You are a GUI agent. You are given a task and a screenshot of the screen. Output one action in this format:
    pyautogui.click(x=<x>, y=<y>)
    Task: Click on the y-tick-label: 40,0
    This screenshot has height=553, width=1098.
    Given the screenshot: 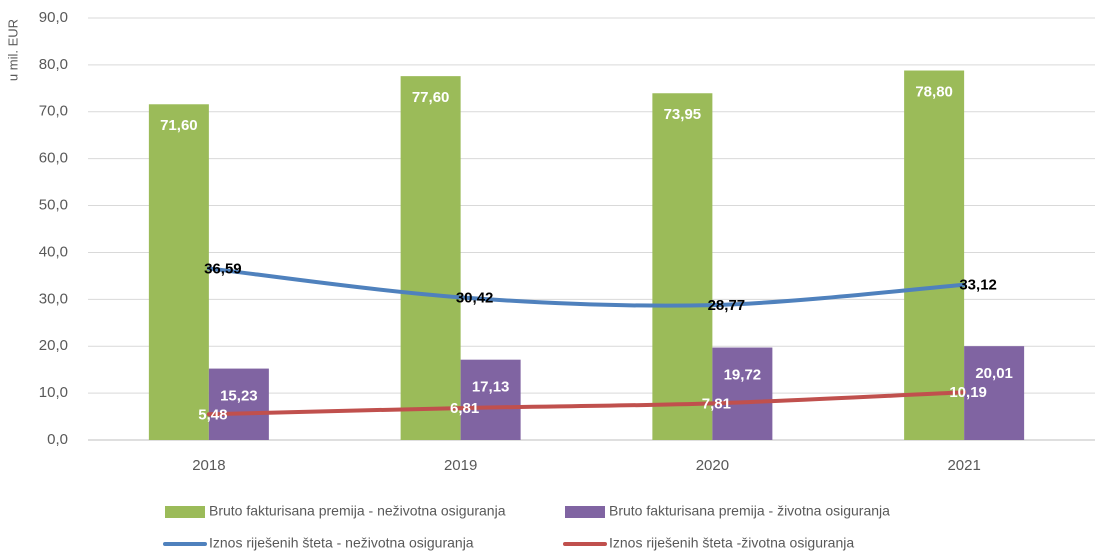 What is the action you would take?
    pyautogui.click(x=53, y=251)
    